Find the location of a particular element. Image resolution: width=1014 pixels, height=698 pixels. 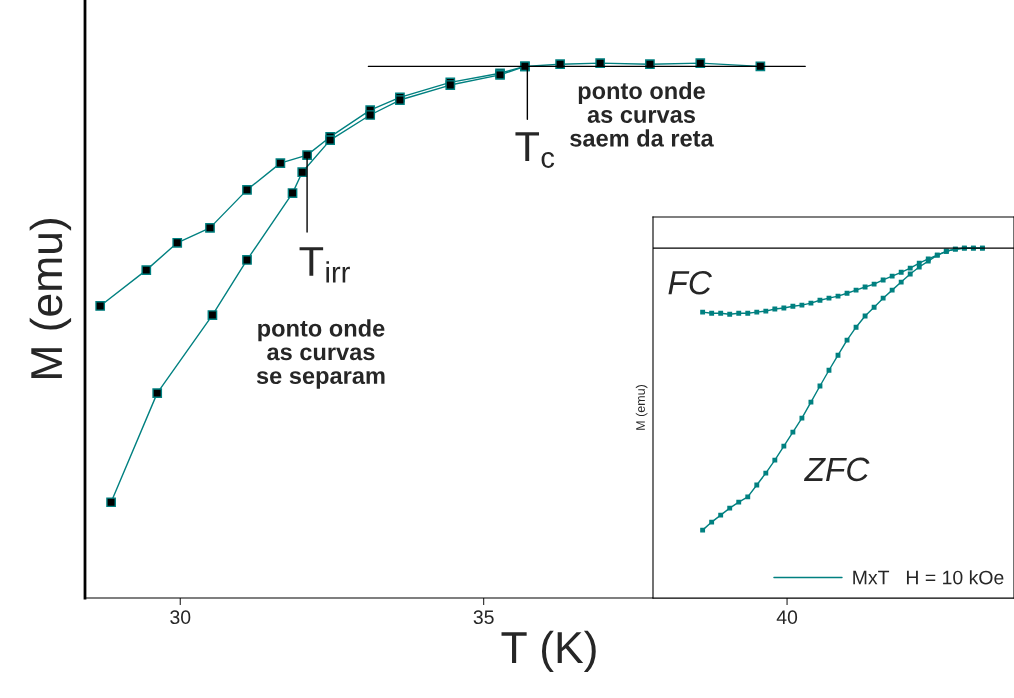

annotation: ponto onde as curvas saem da reta is located at coordinates (642, 114).